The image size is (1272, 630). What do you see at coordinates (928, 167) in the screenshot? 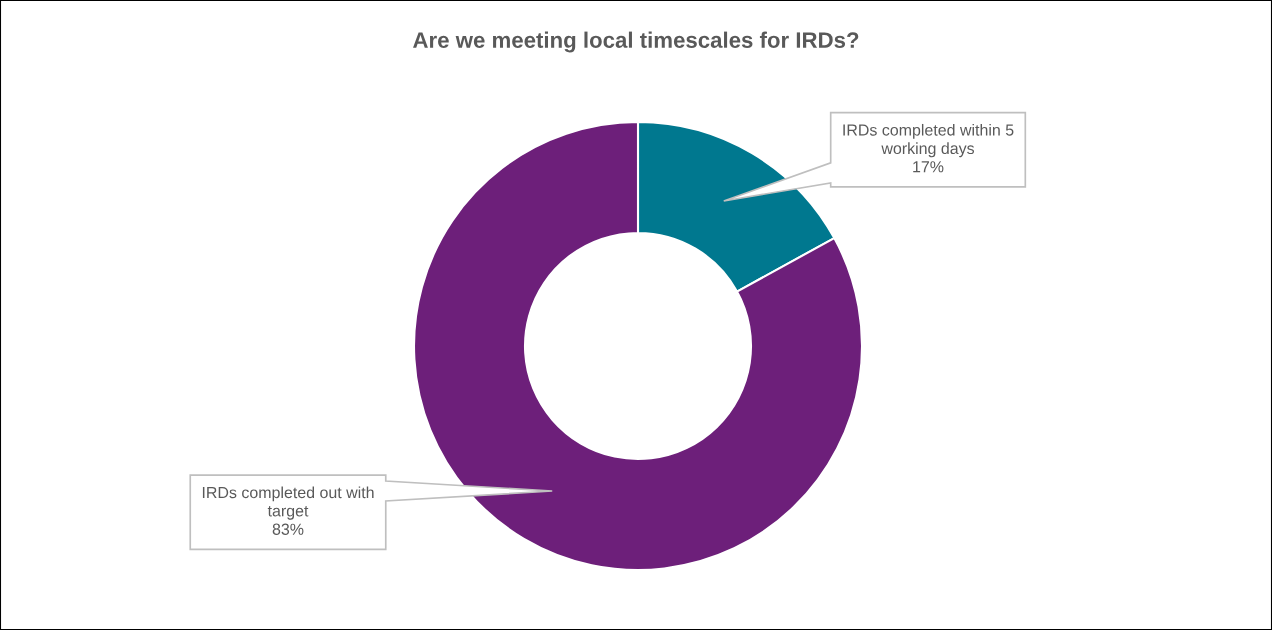
I see `data-label: 17%` at bounding box center [928, 167].